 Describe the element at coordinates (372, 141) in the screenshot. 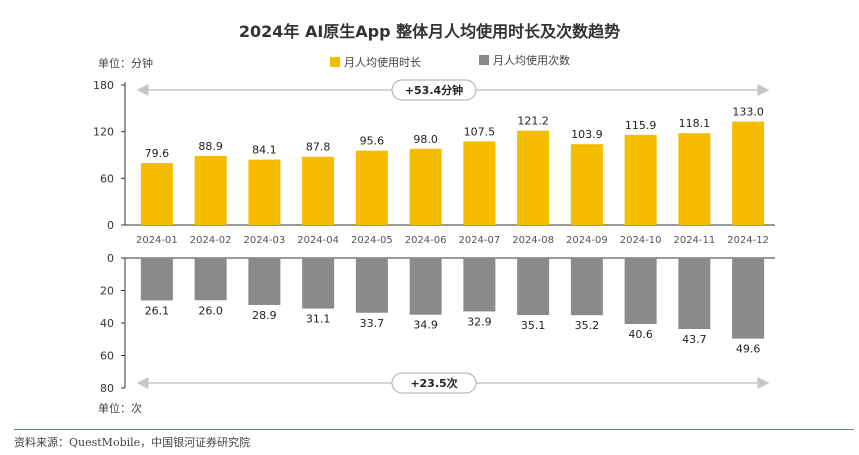

I see `duration-value-label: 95.6` at that location.